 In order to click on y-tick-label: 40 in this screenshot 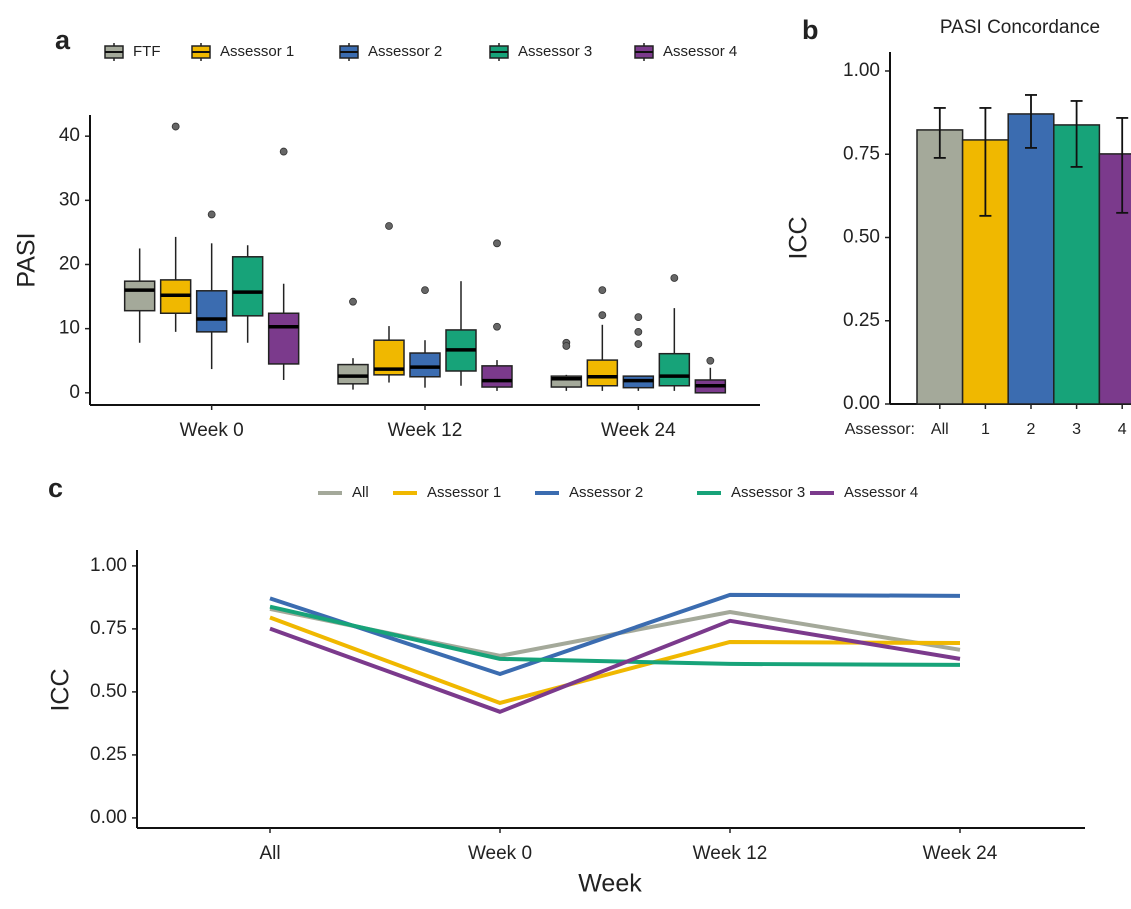, I will do `click(69, 135)`.